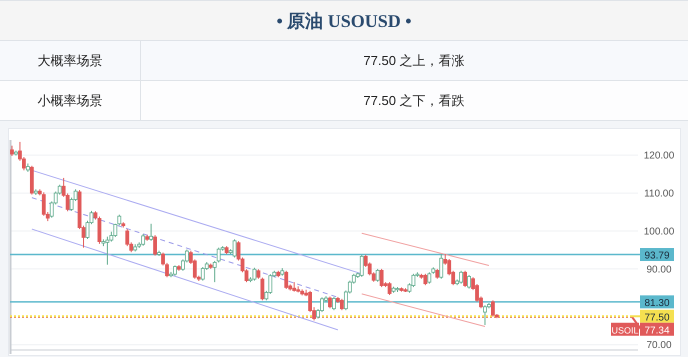  I want to click on chart-title: • 原油 USOUSD •, so click(344, 21).